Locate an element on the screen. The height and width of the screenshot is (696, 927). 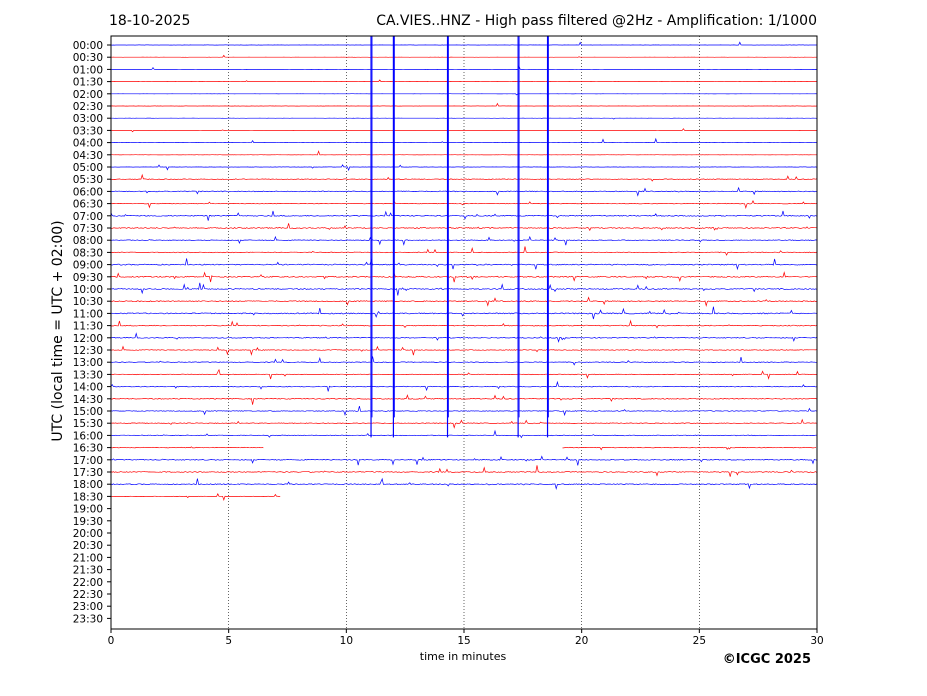
y-tick-label: 04:30 is located at coordinates (88, 156).